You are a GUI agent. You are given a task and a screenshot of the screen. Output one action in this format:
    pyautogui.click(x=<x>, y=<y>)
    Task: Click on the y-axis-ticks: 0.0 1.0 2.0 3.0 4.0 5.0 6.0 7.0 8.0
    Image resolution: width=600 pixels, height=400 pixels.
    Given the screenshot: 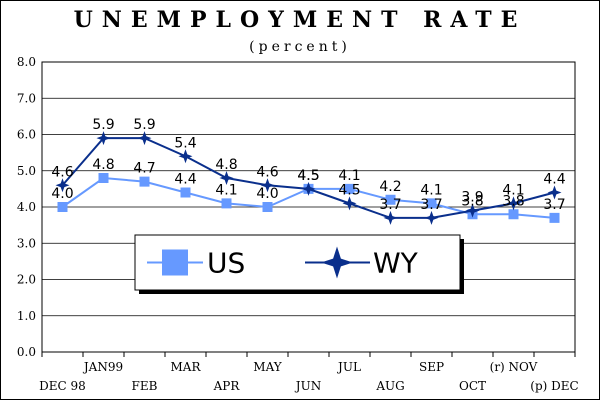 What is the action you would take?
    pyautogui.click(x=26, y=207)
    